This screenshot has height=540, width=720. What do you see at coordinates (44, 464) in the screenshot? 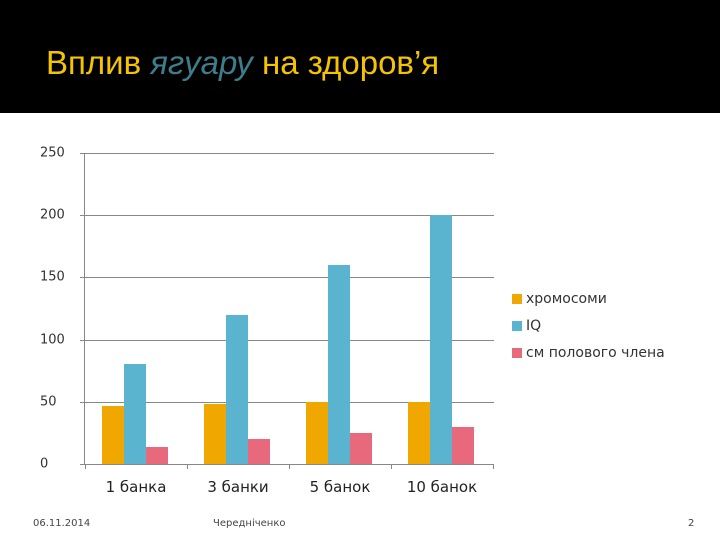
I see `y-tick-label: 0` at bounding box center [44, 464].